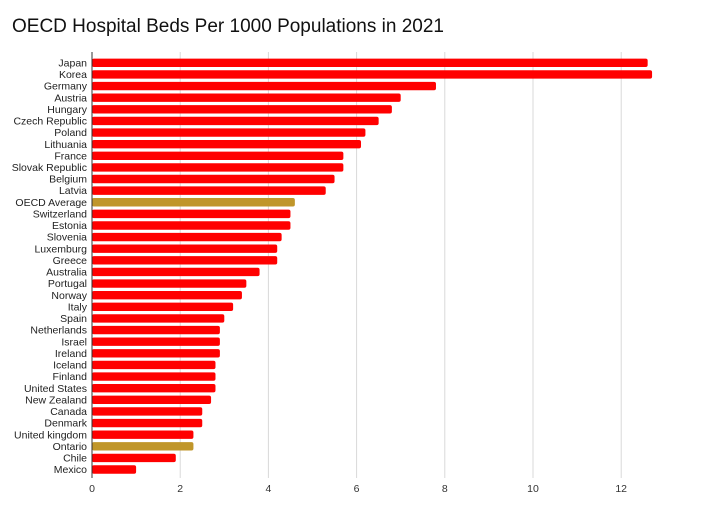  What do you see at coordinates (191, 214) in the screenshot?
I see `bar-switzerland` at bounding box center [191, 214].